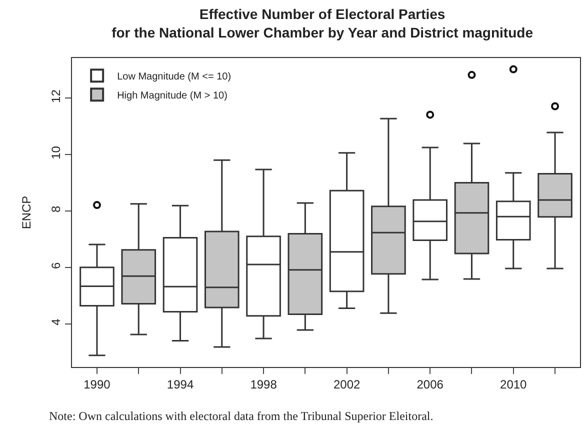  I want to click on y-tick-label: 10, so click(56, 153).